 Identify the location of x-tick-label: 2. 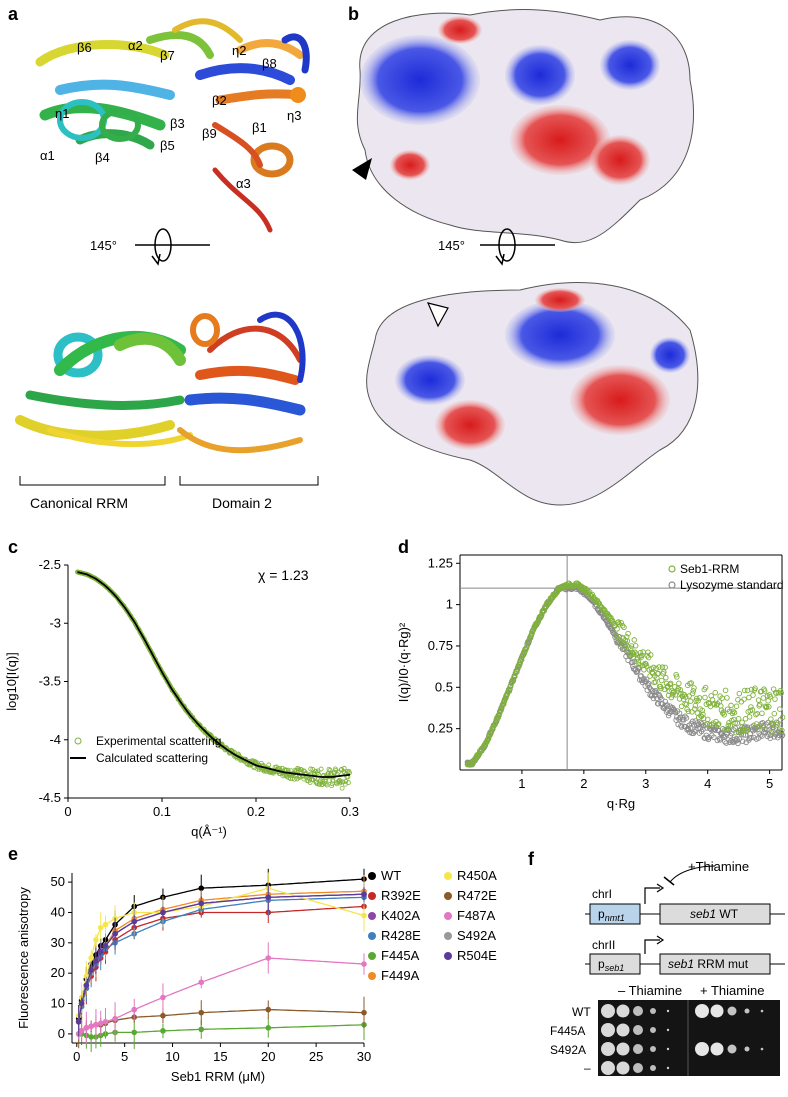
(583, 783).